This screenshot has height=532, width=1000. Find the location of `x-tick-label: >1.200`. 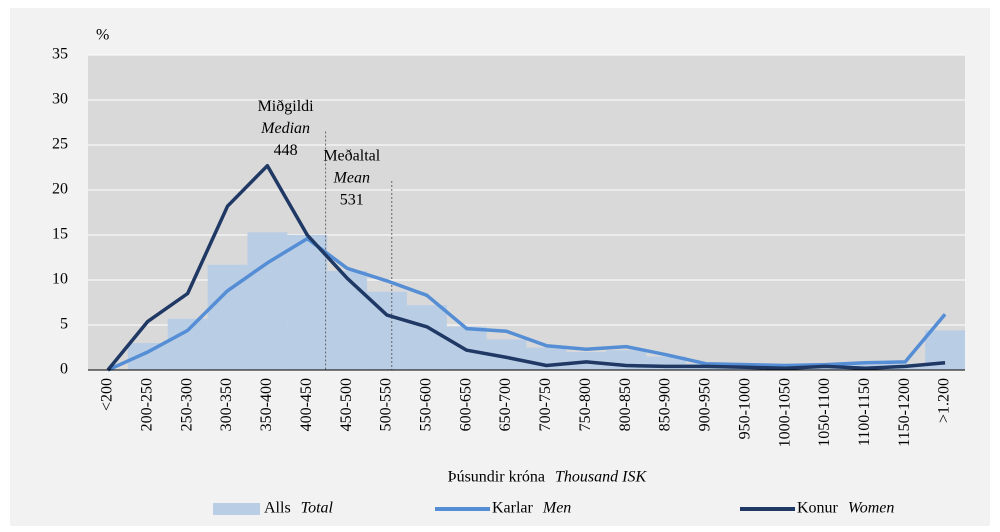

x-tick-label: >1.200 is located at coordinates (944, 400).